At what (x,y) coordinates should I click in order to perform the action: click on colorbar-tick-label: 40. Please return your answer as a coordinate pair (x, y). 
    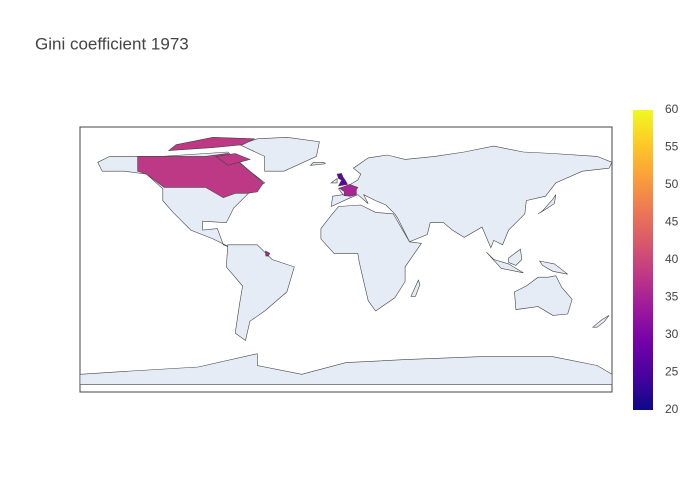
    Looking at the image, I should click on (672, 259).